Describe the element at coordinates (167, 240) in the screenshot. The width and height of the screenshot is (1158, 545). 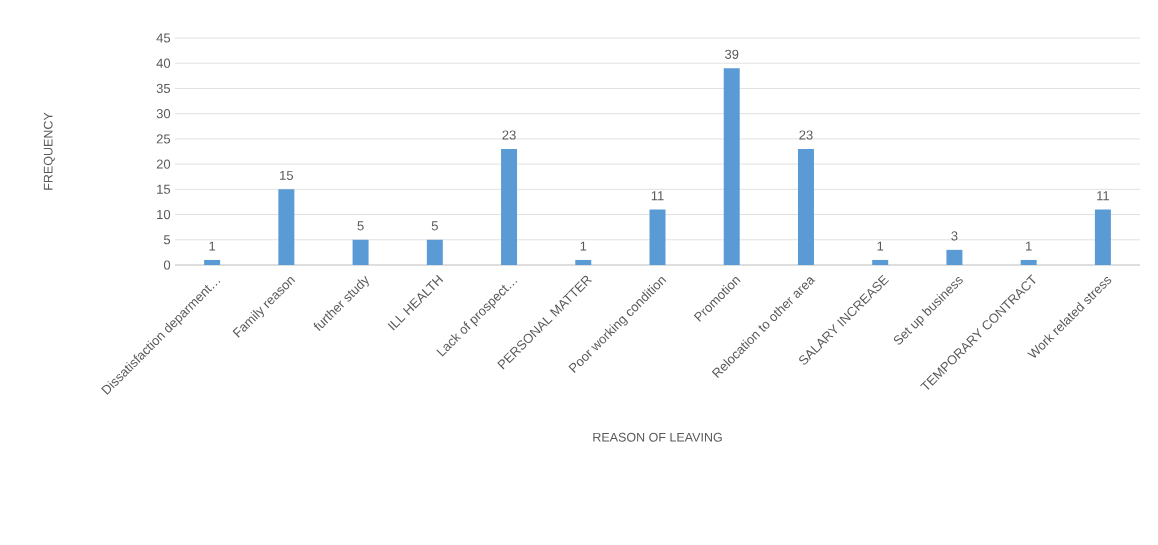
I see `y-tick-label: 5` at that location.